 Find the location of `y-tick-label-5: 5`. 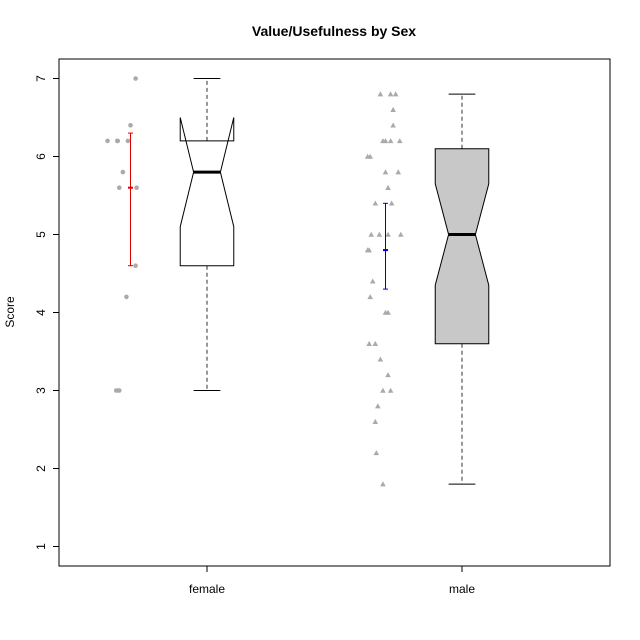

y-tick-label-5: 5 is located at coordinates (41, 234).